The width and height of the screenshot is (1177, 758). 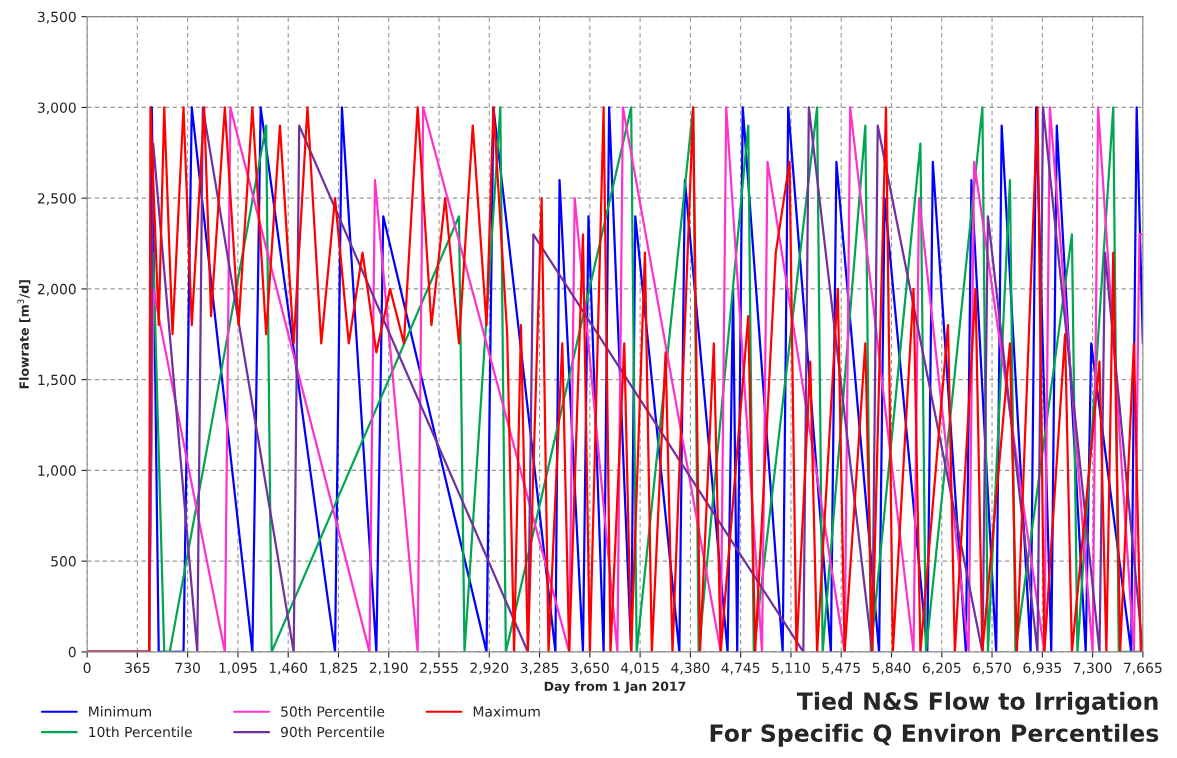 I want to click on x-tick-label: 2,920, so click(x=489, y=668).